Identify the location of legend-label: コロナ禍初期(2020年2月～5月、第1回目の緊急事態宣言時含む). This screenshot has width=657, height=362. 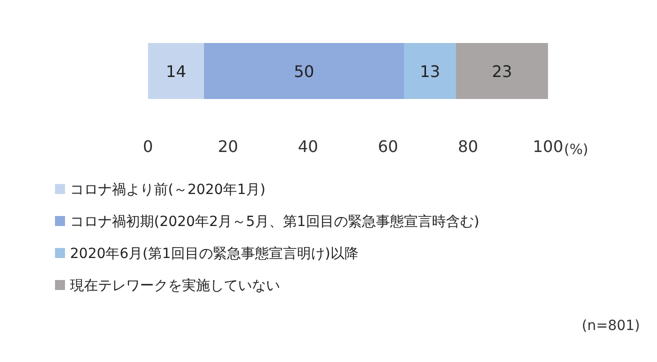
(275, 222).